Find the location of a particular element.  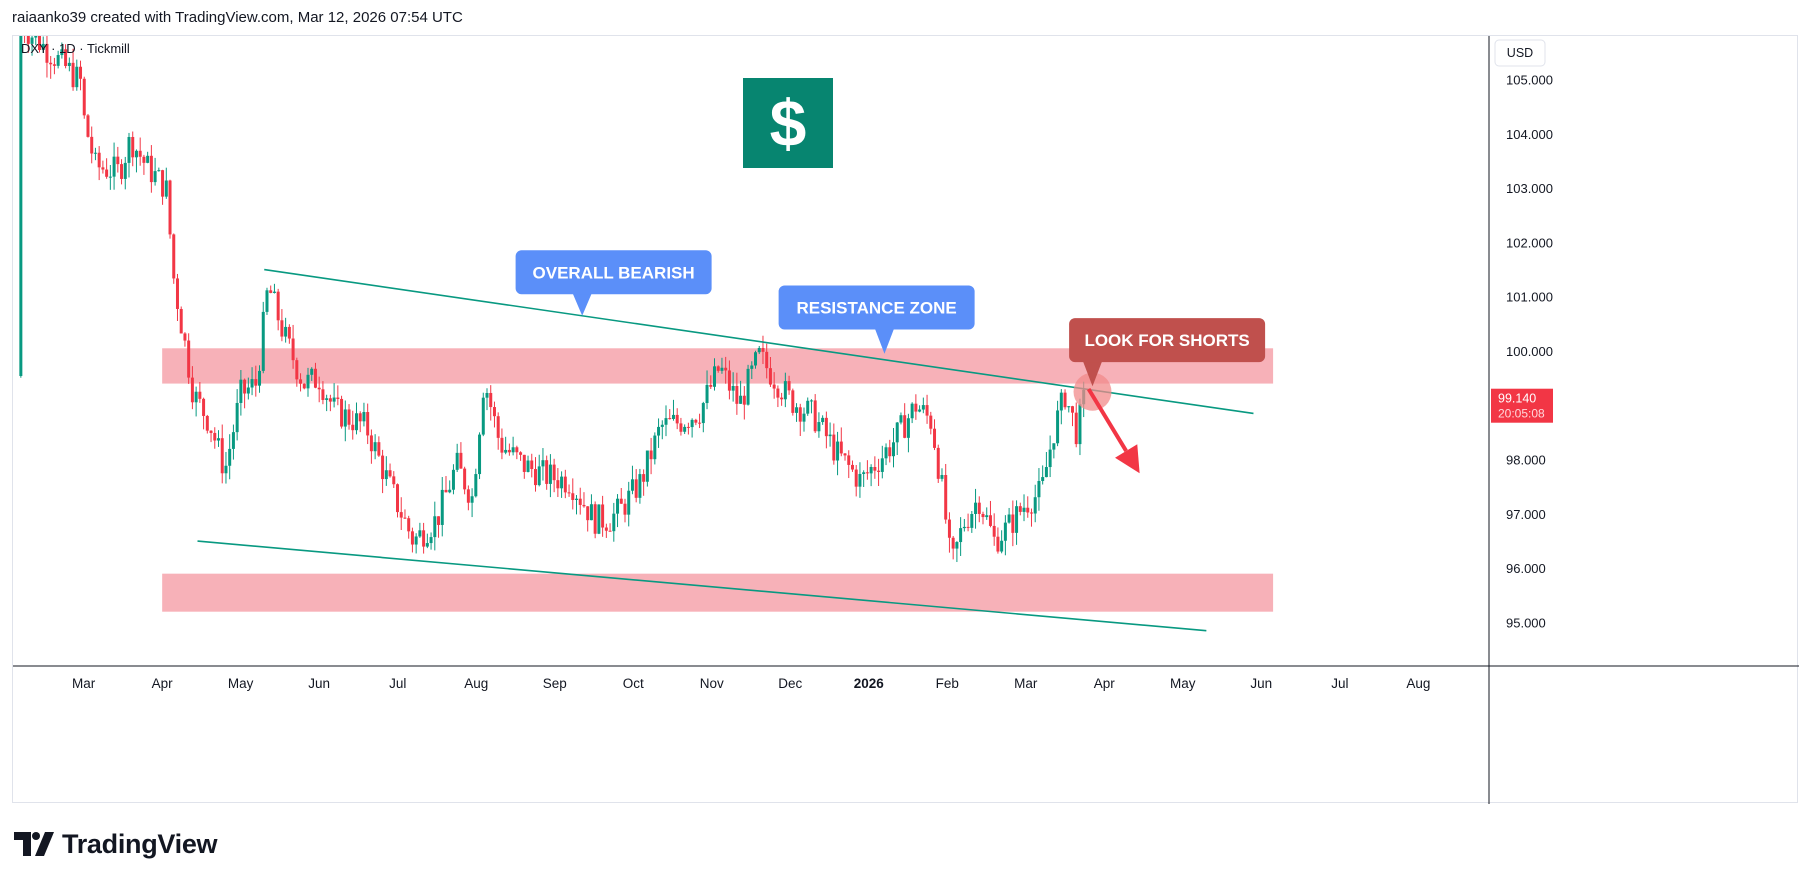

lower-trendline is located at coordinates (702, 586).